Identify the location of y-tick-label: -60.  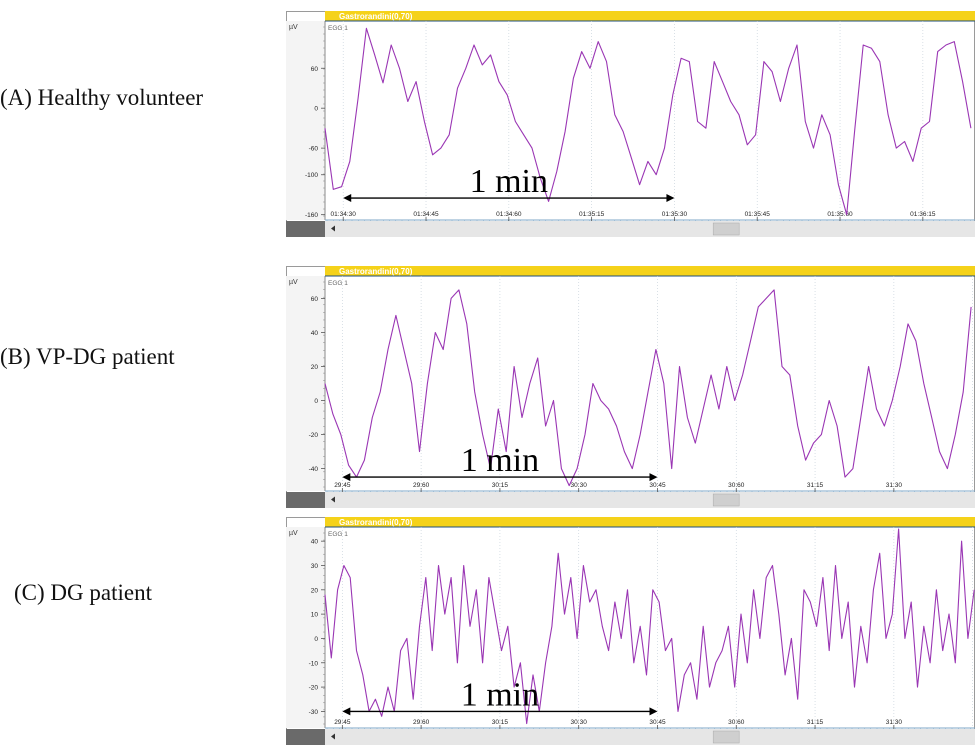
(314, 149).